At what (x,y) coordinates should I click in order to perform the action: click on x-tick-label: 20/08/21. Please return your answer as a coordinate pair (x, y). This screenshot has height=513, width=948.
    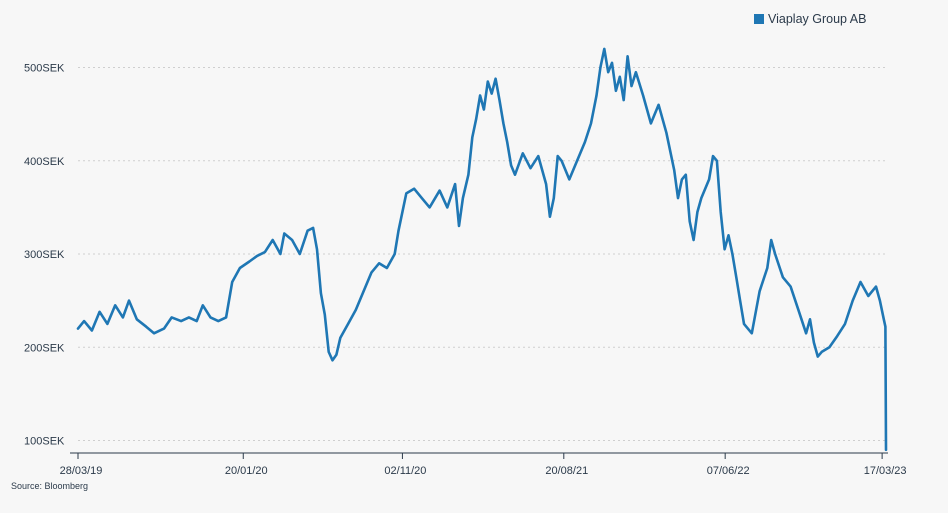
    Looking at the image, I should click on (566, 471).